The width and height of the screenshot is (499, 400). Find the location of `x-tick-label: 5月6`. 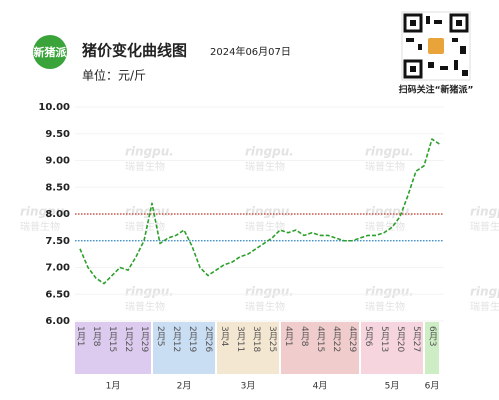

x-tick-label: 5月6 is located at coordinates (368, 336).